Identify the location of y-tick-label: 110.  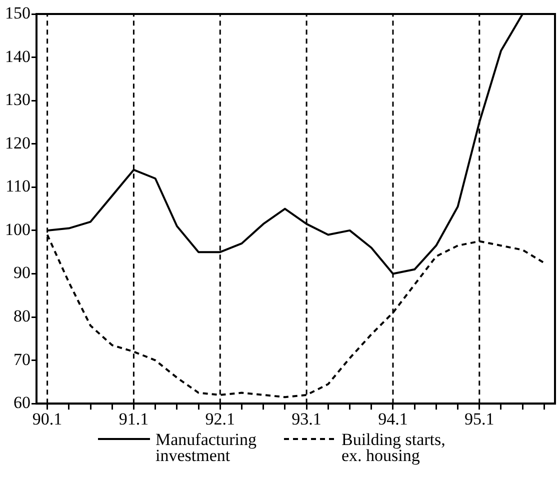
(18, 186).